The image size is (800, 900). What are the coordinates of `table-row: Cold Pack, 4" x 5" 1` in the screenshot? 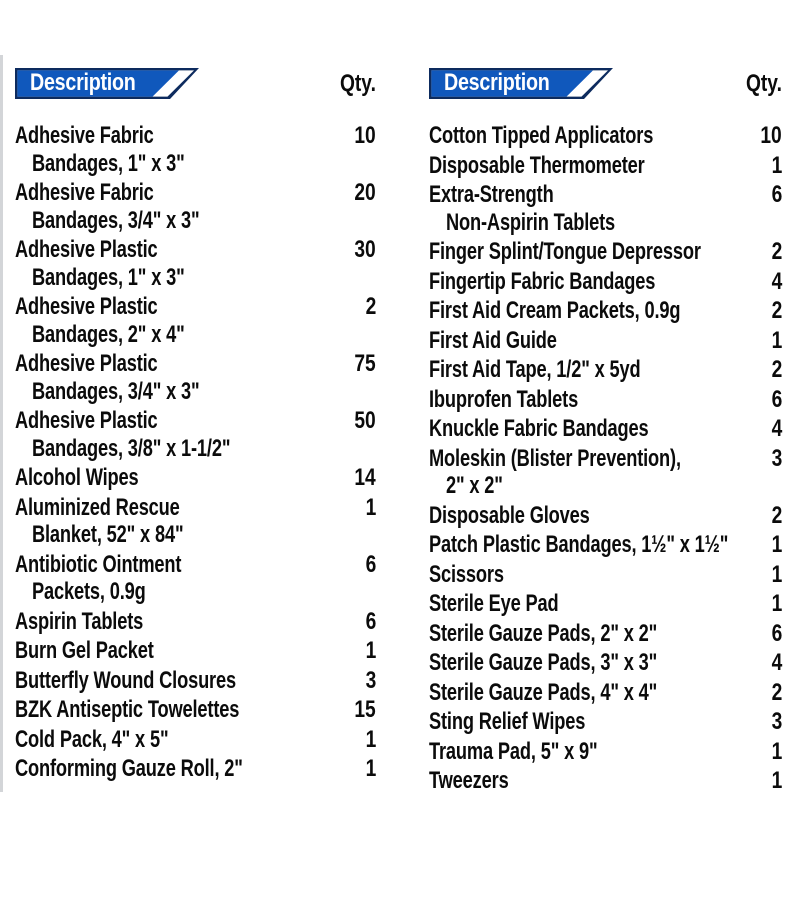 It's located at (195, 740).